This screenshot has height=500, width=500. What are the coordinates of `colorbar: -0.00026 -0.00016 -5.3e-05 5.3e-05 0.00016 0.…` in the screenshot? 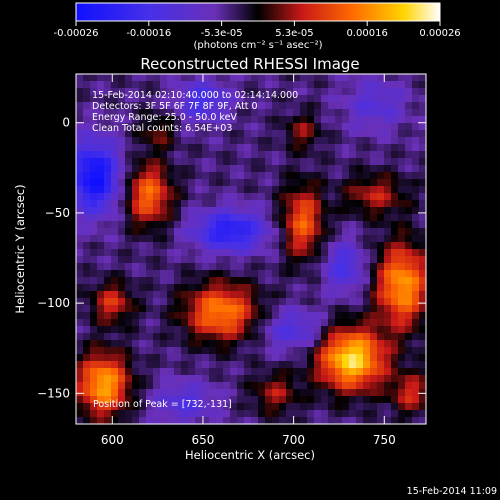 It's located at (257, 26).